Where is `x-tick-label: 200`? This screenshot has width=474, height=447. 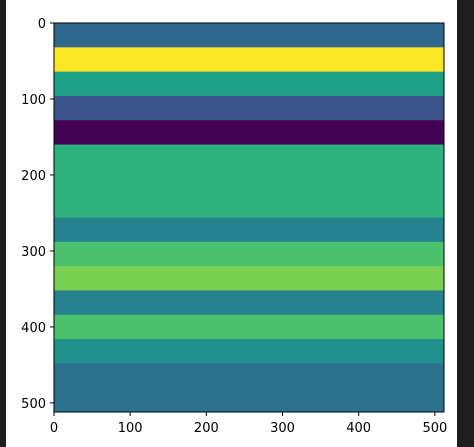 x-tick-label: 200 is located at coordinates (206, 428).